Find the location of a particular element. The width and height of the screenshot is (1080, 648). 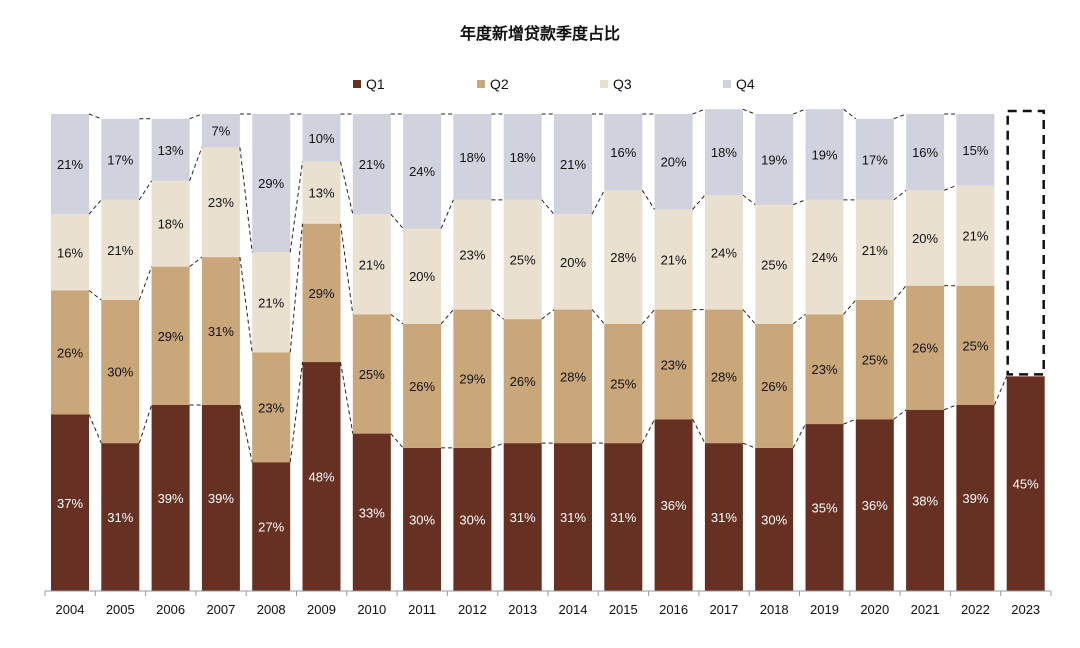

data-label-q2-2004: 26% is located at coordinates (70, 353).